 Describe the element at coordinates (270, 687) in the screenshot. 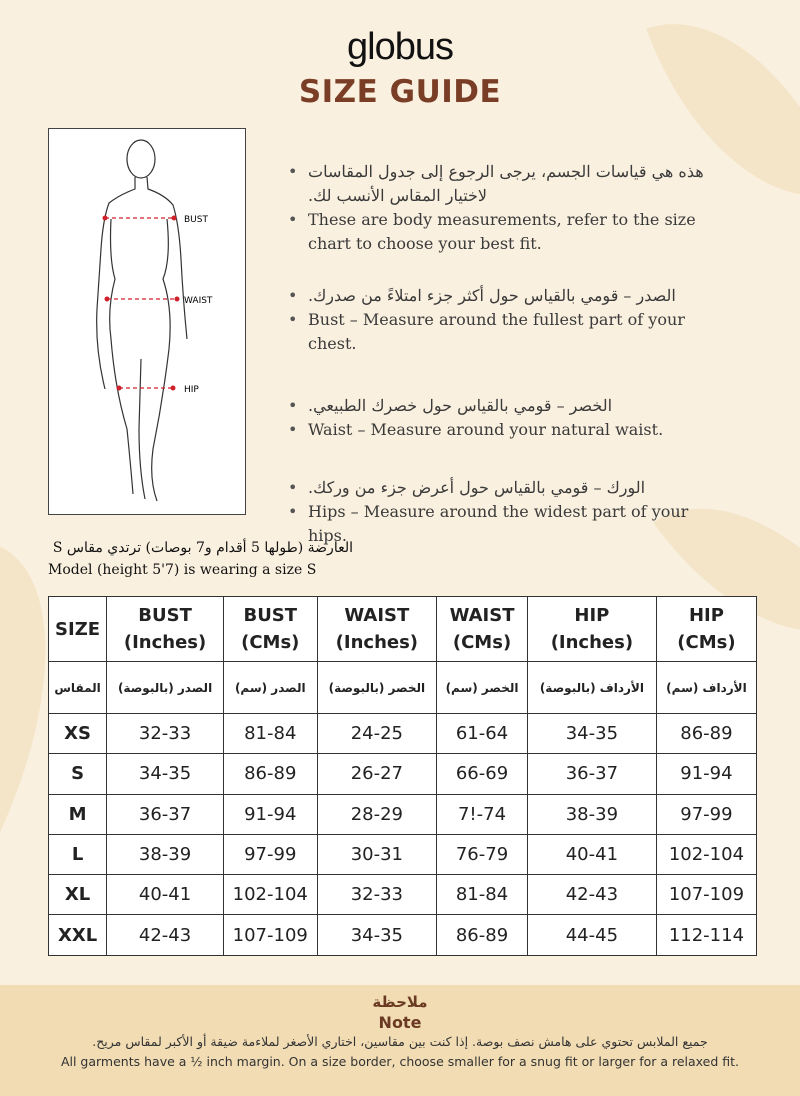

I see `column-header-ar: الصدر (سم)` at that location.